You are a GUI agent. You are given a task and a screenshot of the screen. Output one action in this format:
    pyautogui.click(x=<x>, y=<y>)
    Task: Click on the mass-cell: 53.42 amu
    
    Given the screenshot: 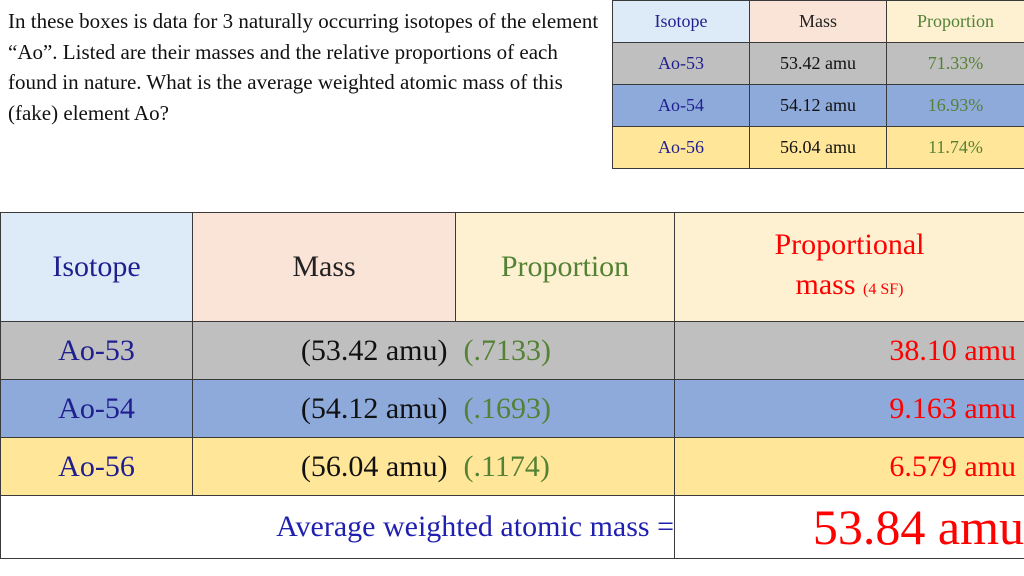 What is the action you would take?
    pyautogui.click(x=818, y=63)
    